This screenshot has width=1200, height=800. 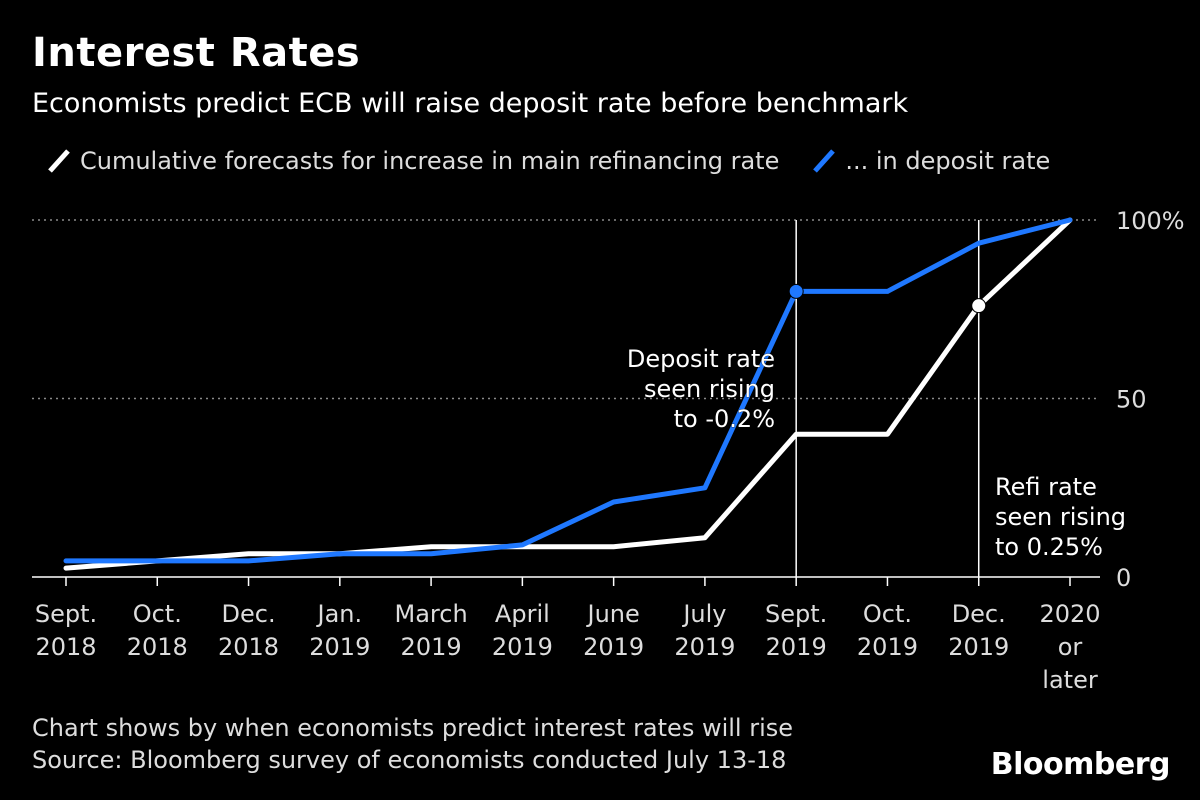 What do you see at coordinates (431, 630) in the screenshot?
I see `x-tick-label-4: March 2019` at bounding box center [431, 630].